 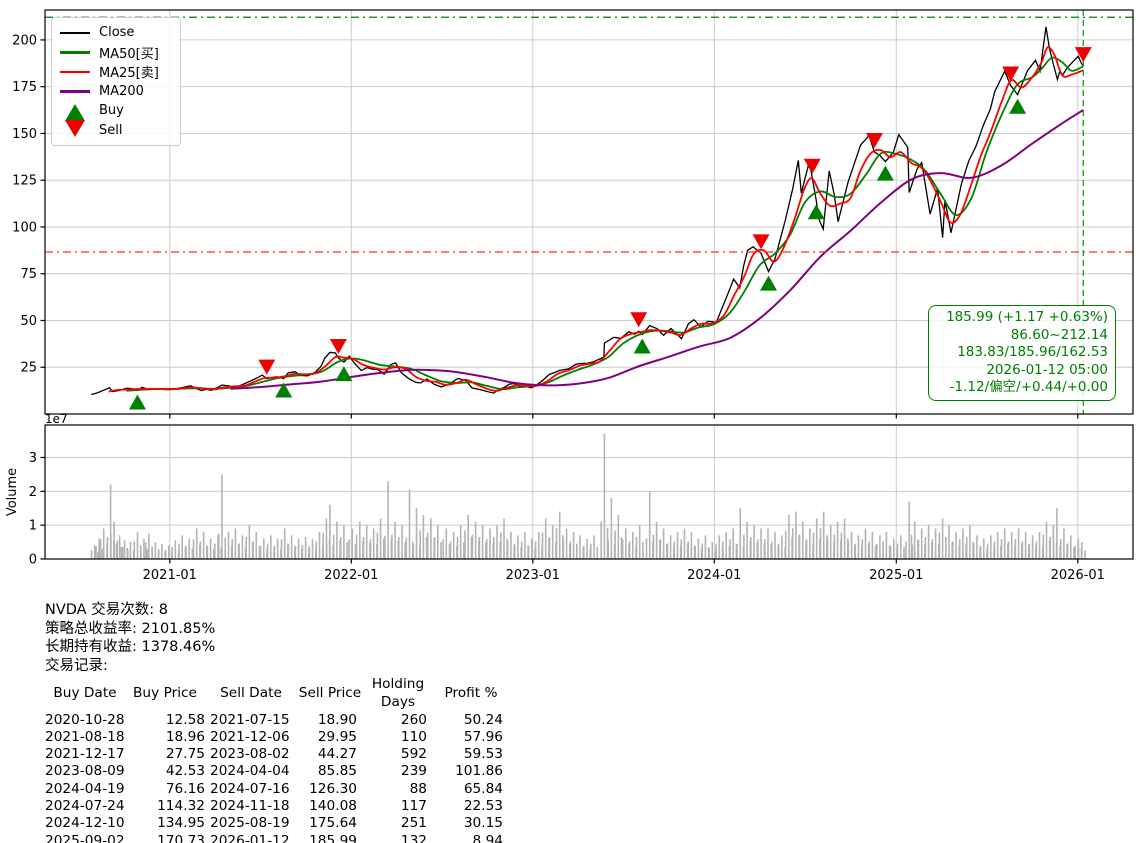 What do you see at coordinates (33, 458) in the screenshot?
I see `volume-axis-tick-label: 3` at bounding box center [33, 458].